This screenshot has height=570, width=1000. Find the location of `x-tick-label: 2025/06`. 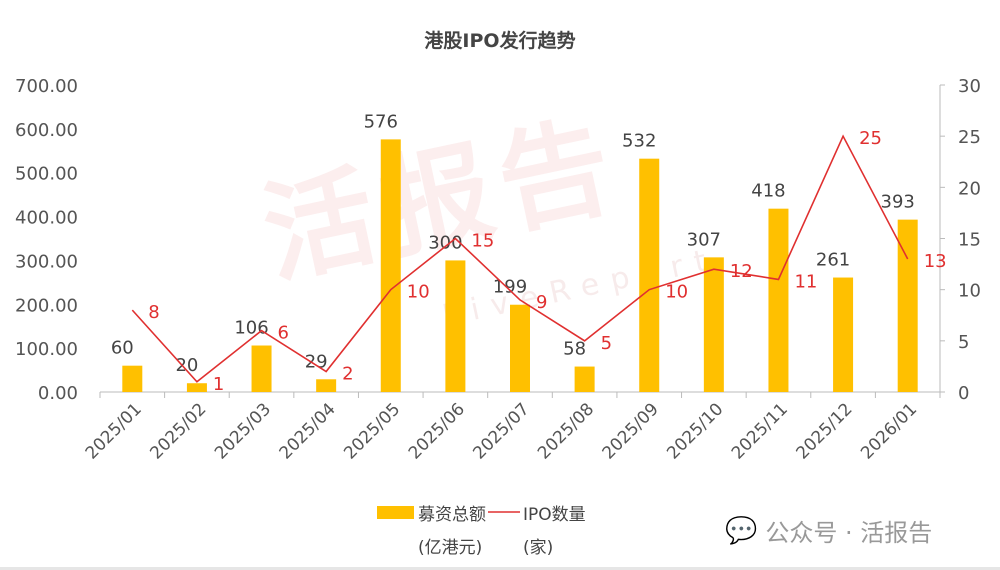

x-tick-label: 2025/06 is located at coordinates (437, 431).